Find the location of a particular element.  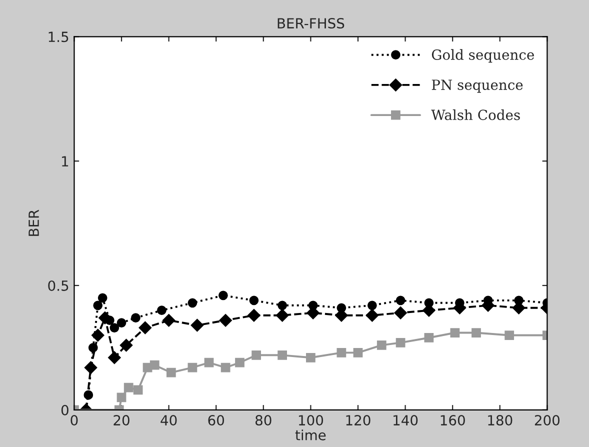

x-tick-label: 120 is located at coordinates (358, 420).